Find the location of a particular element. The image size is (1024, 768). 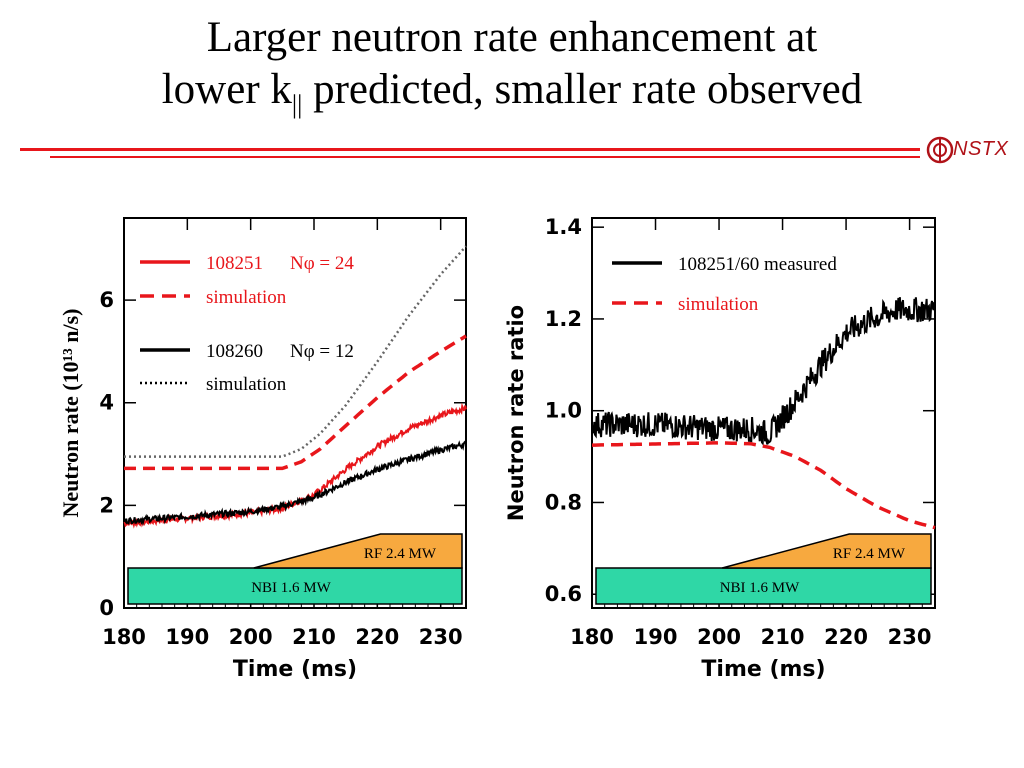

nstx-logo-text: NSTX is located at coordinates (981, 149).